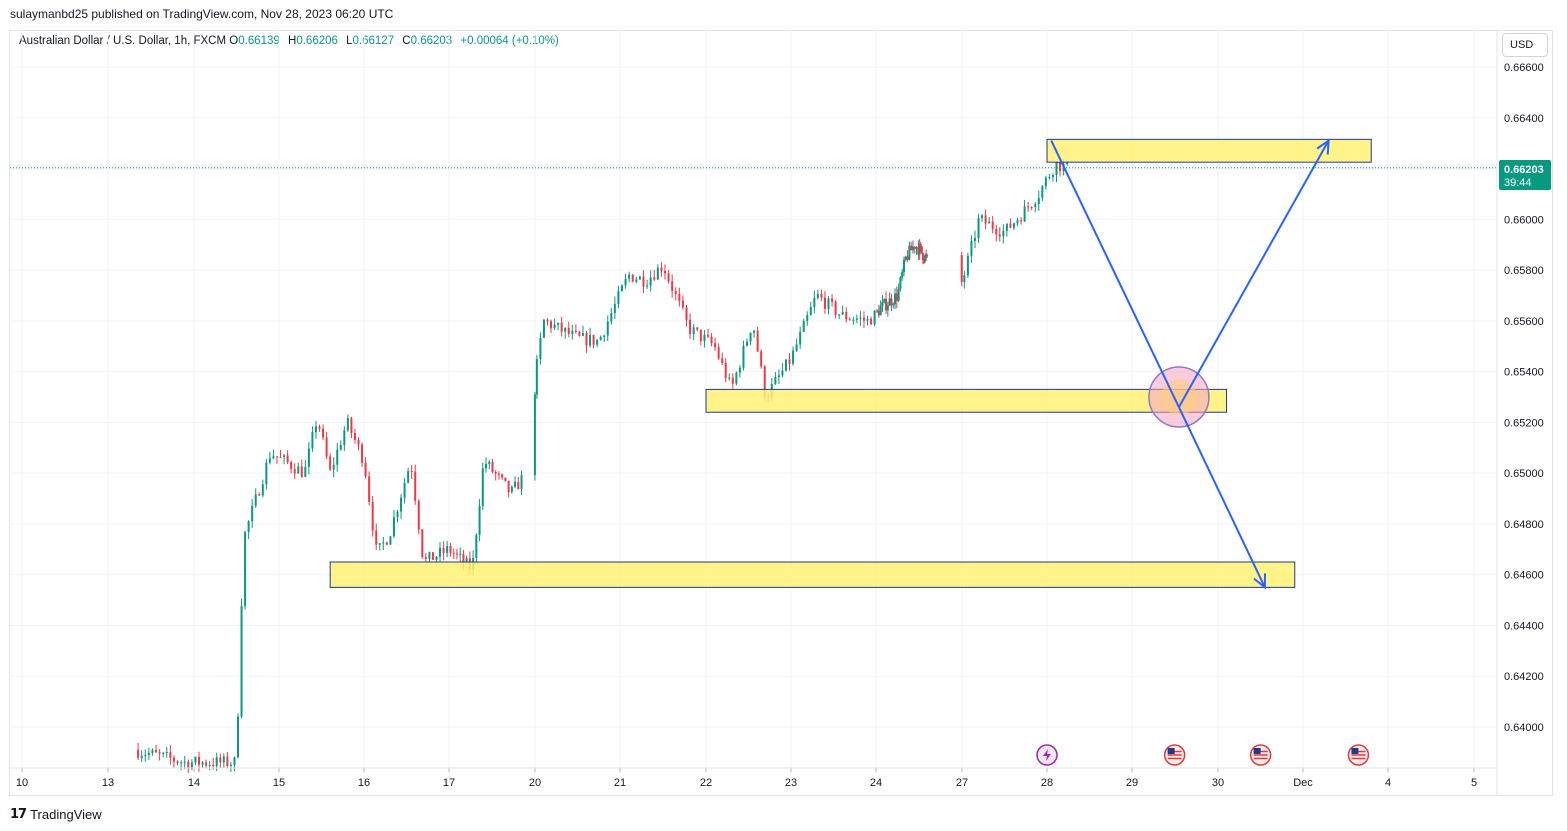  What do you see at coordinates (56, 814) in the screenshot?
I see `brand: 𝟭𝟳 TradingView` at bounding box center [56, 814].